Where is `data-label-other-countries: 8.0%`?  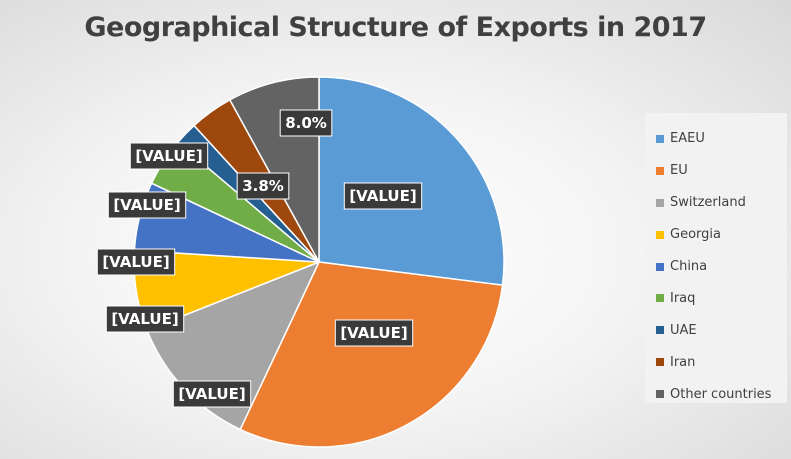
data-label-other-countries: 8.0% is located at coordinates (306, 123).